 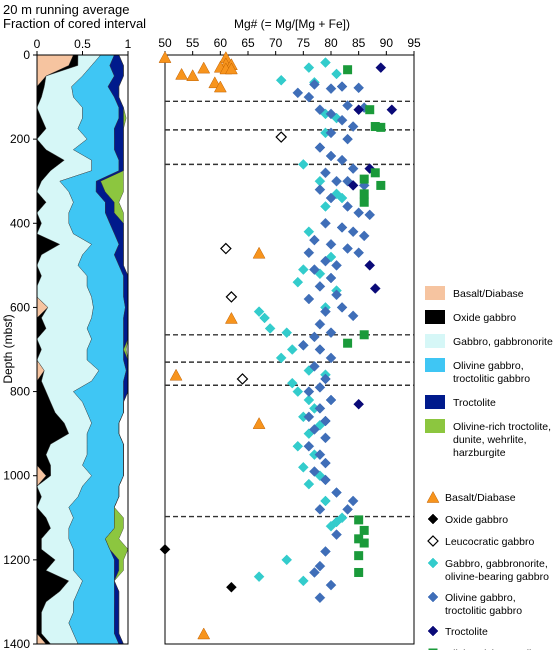 I want to click on mg-number-x-ticks: 50 55 60 65 70 75 80 85 90 95, so click(x=289, y=45).